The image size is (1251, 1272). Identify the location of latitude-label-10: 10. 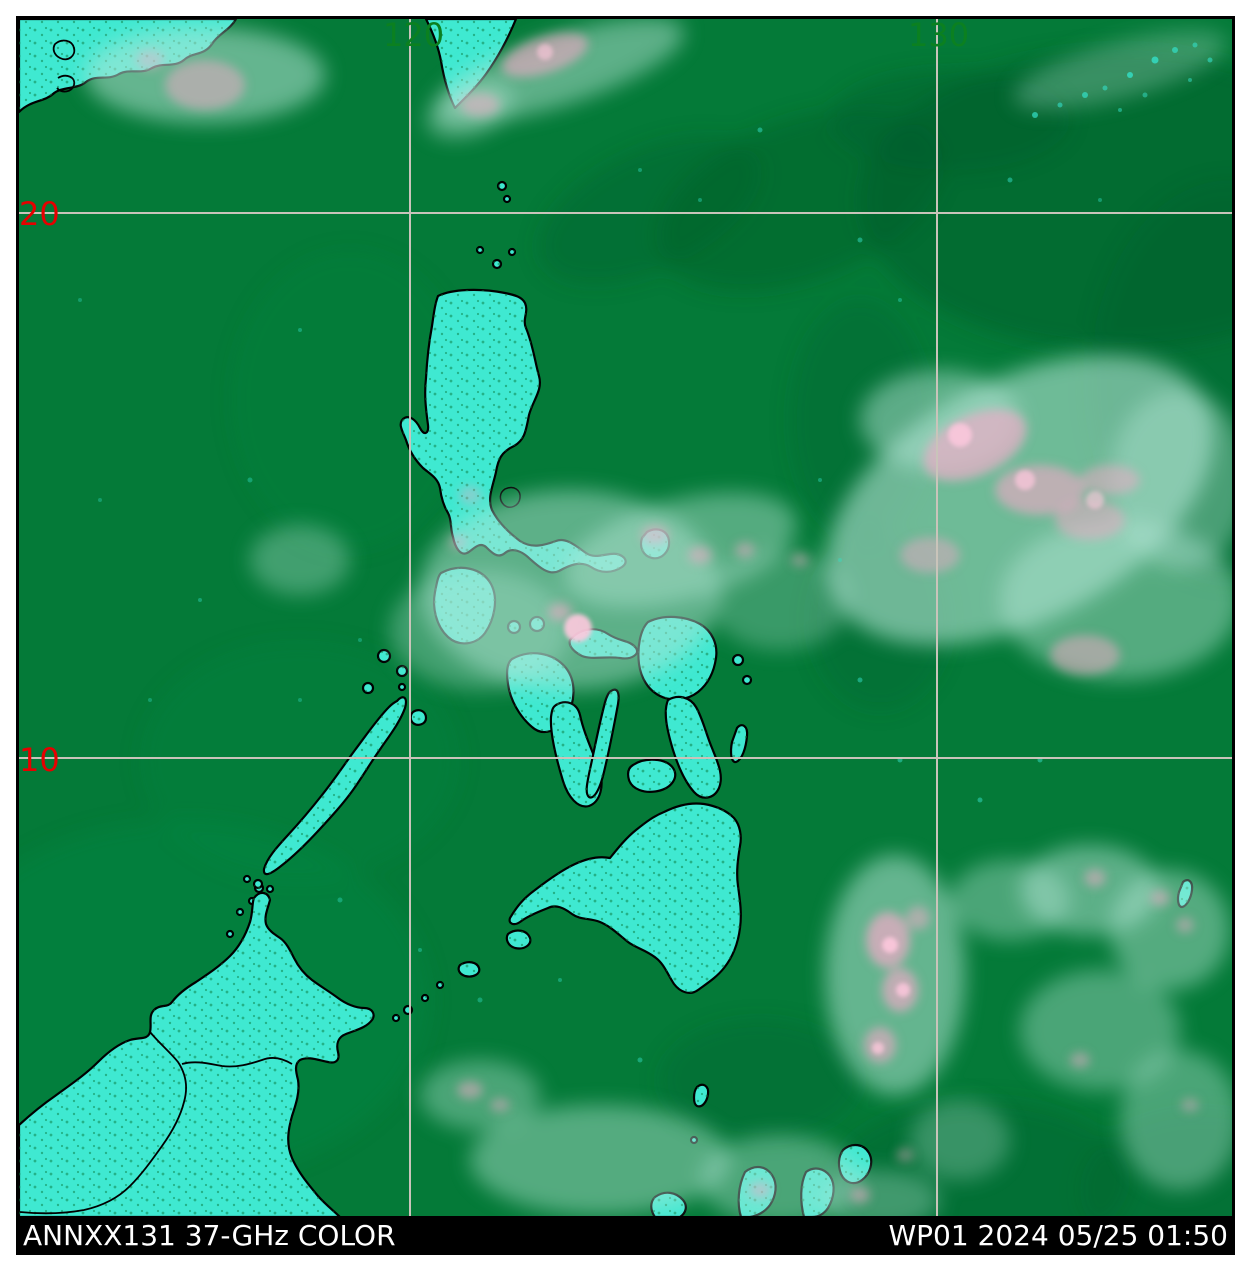
(39, 760).